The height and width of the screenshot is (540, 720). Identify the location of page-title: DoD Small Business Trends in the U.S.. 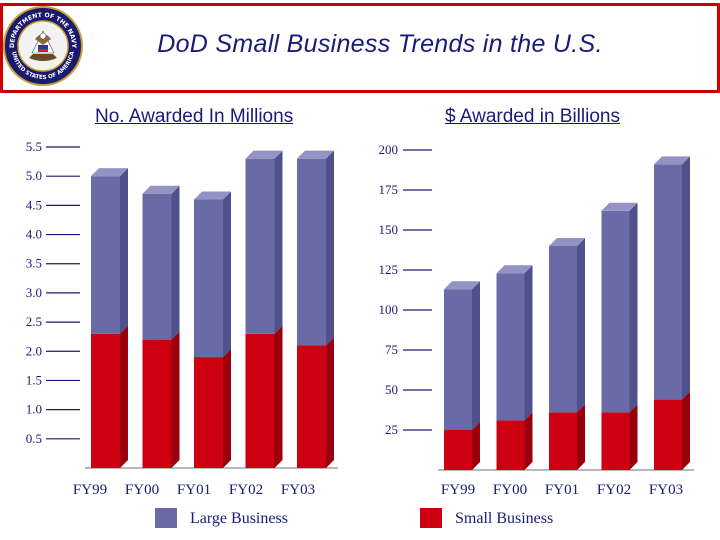
(380, 44).